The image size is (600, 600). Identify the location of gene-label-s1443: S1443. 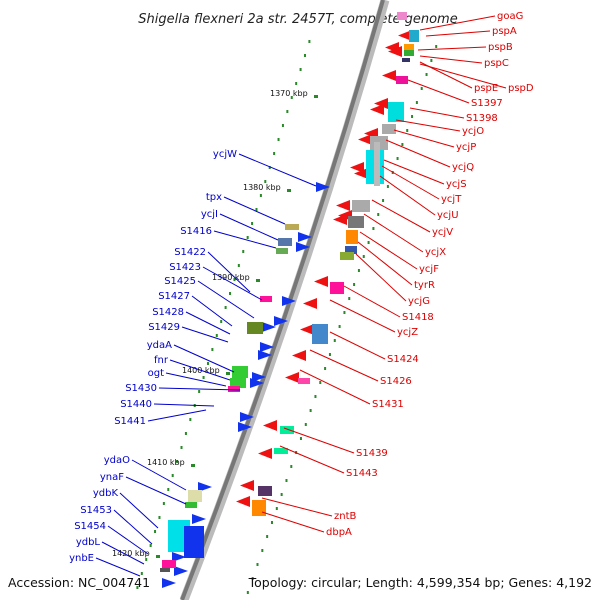
(362, 473).